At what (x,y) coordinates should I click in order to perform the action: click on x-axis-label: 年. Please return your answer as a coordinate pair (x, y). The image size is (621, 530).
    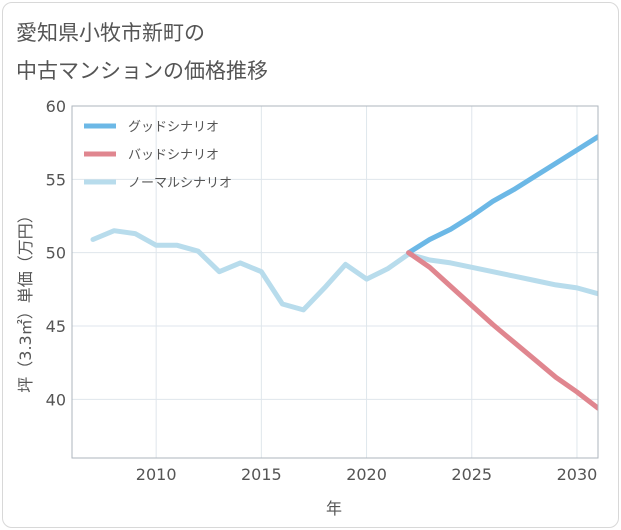
    Looking at the image, I should click on (334, 508).